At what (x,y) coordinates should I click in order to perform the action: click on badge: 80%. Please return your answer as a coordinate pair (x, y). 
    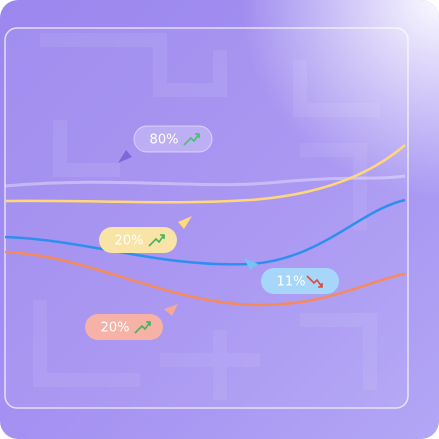
    Looking at the image, I should click on (173, 139).